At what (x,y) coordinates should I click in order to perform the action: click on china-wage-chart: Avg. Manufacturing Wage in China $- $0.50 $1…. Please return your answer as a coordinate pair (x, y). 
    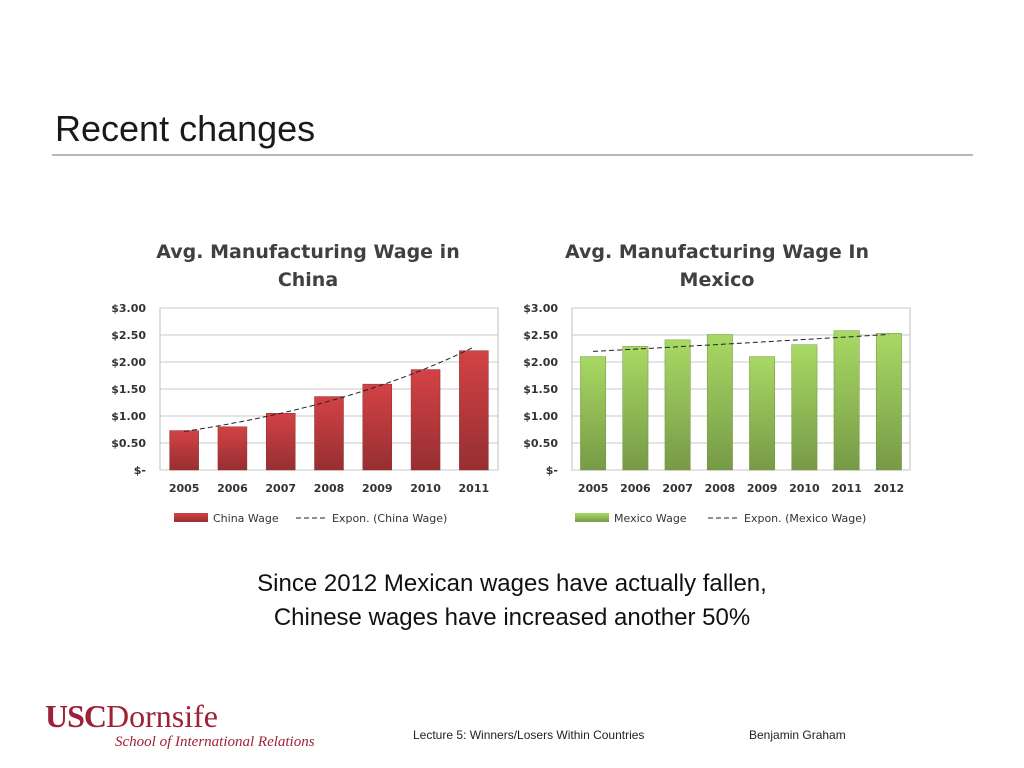
    Looking at the image, I should click on (305, 383).